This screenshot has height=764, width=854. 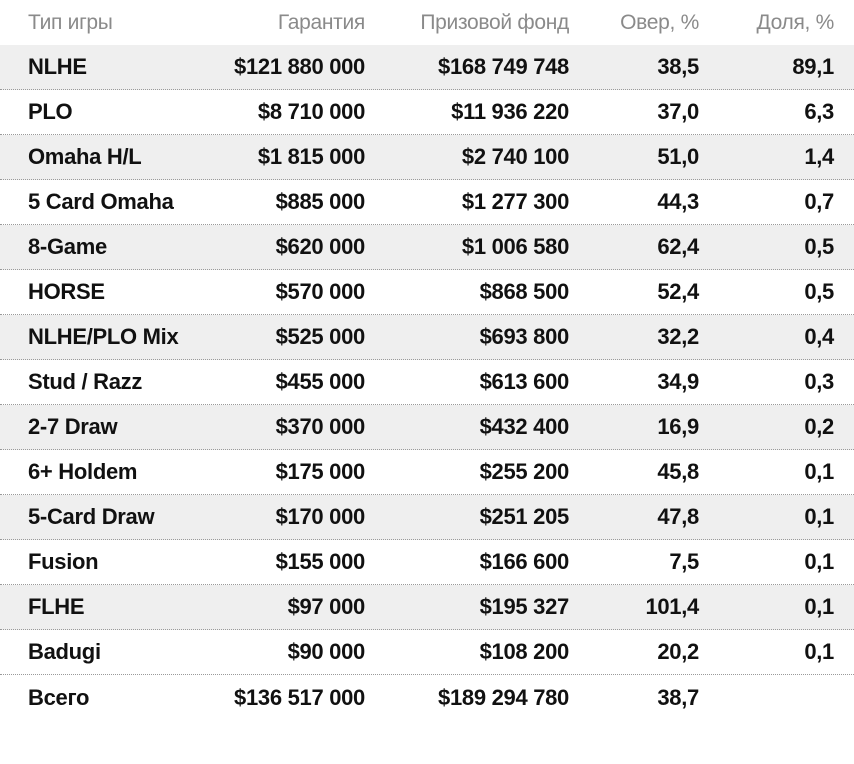 I want to click on total-prize-pool: $189 294 780, so click(x=503, y=697).